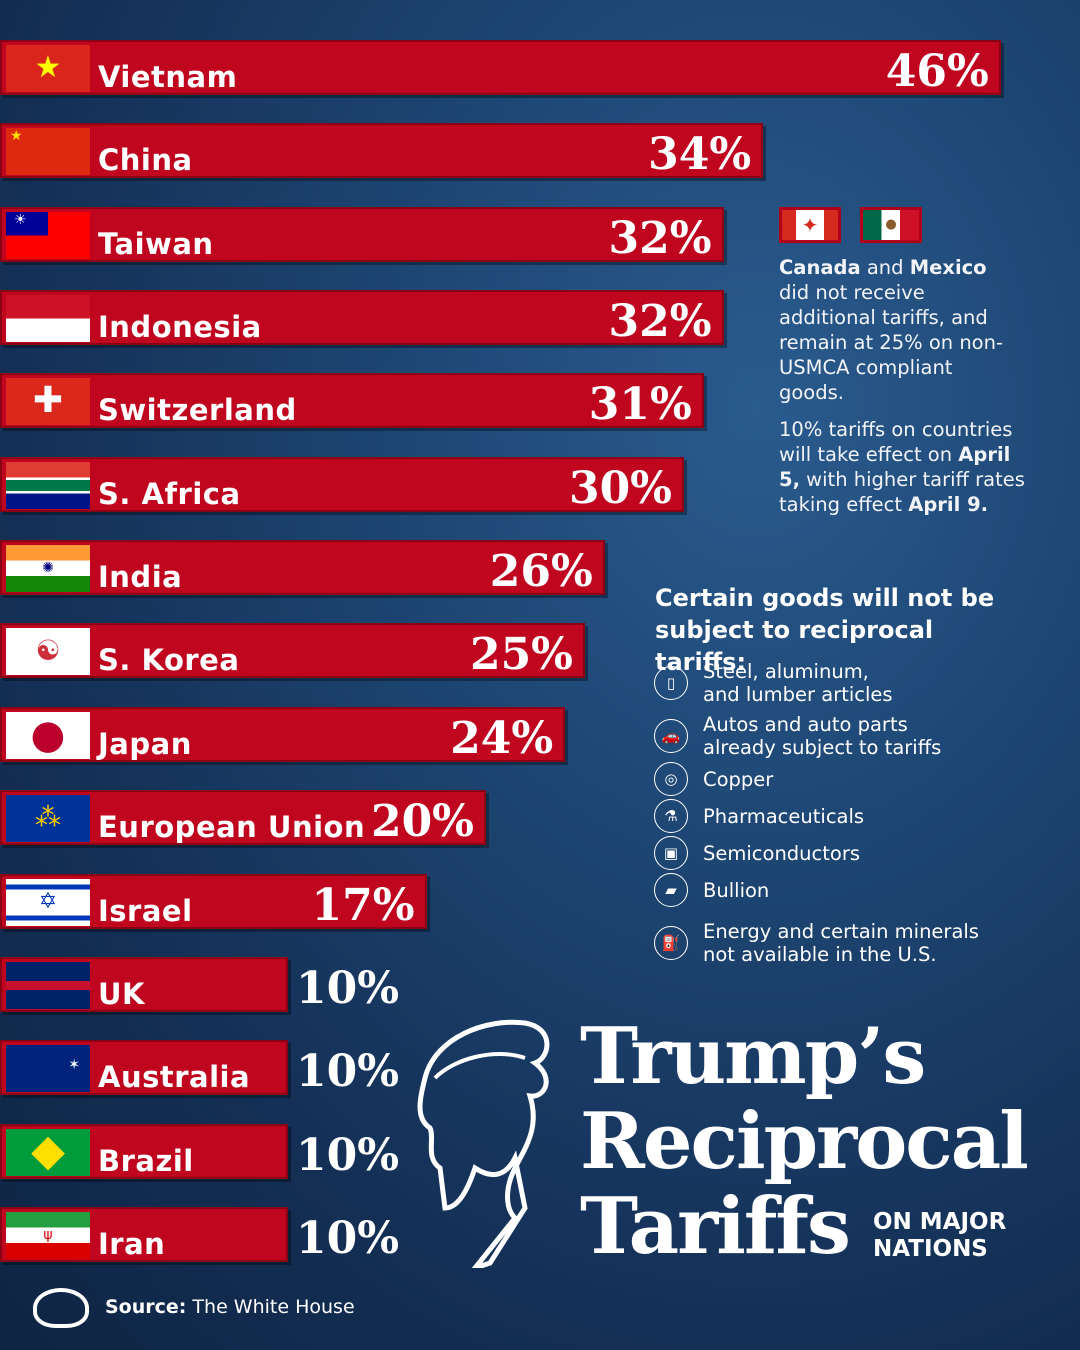  I want to click on vietnam-flag-icon: ★, so click(48, 68).